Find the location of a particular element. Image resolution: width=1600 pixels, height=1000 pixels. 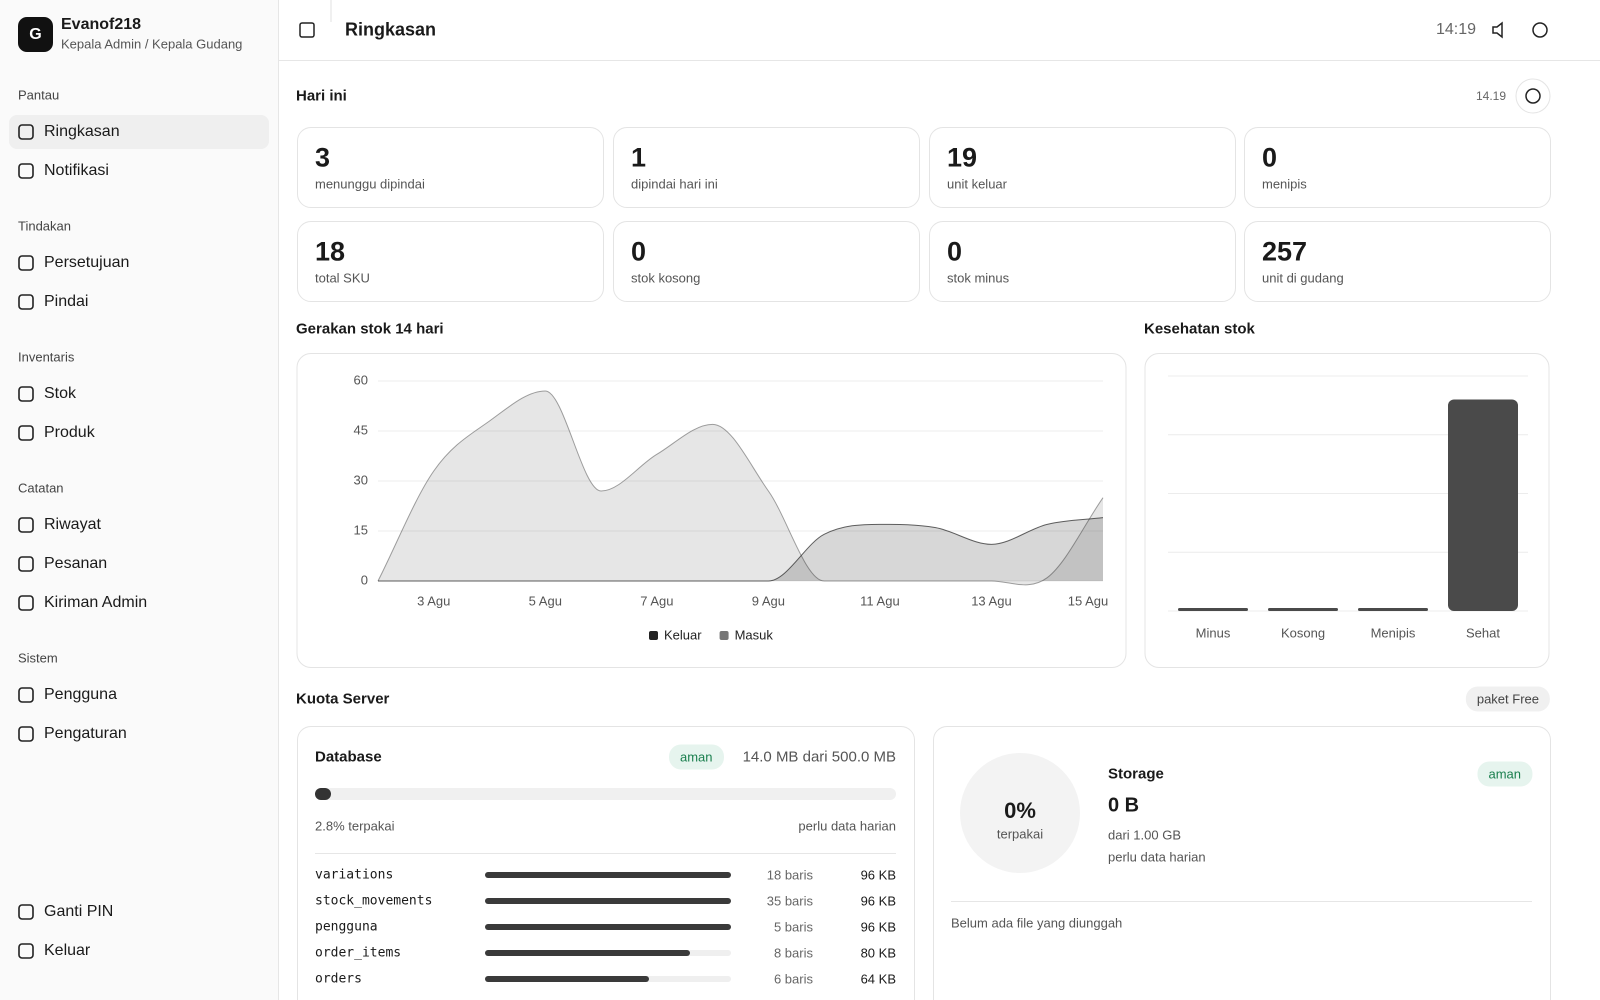

stat-label: stok kosong is located at coordinates (666, 278).